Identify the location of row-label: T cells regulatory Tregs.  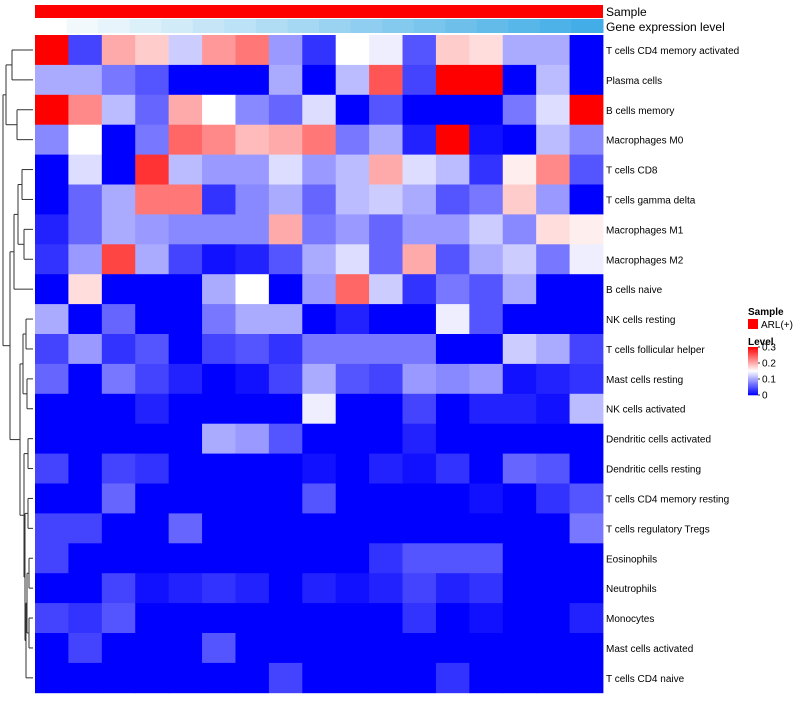
(658, 529).